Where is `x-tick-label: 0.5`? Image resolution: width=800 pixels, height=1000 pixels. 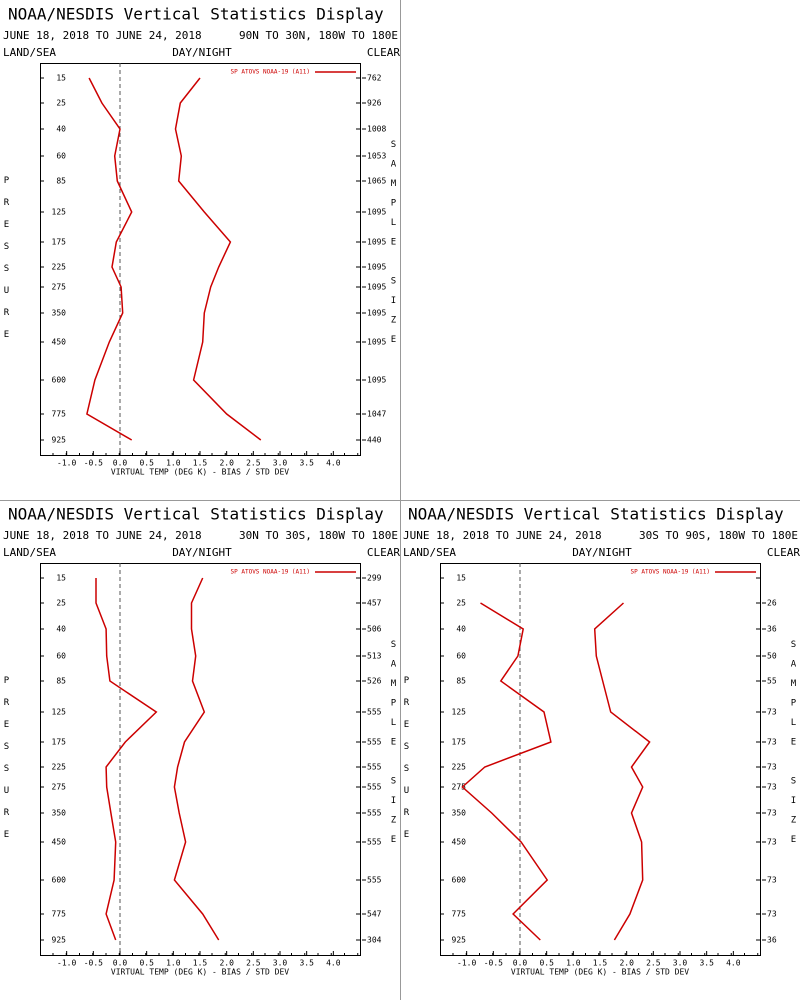 x-tick-label: 0.5 is located at coordinates (146, 463).